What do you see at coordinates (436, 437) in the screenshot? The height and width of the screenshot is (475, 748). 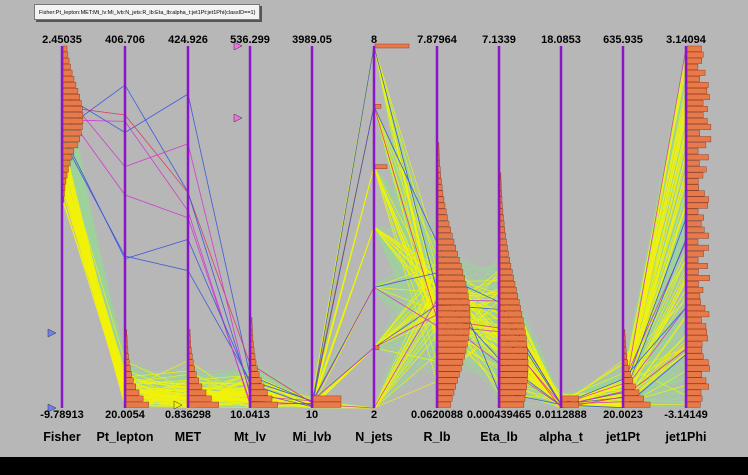 I see `axis-name-label: R_lb` at bounding box center [436, 437].